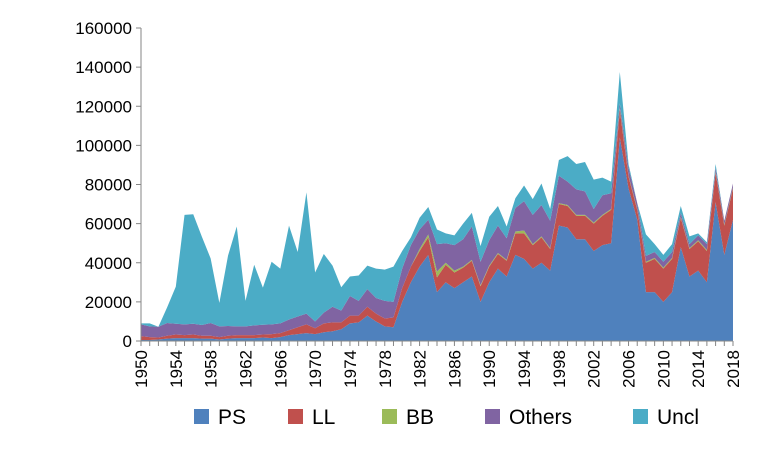 The width and height of the screenshot is (770, 465). What do you see at coordinates (315, 369) in the screenshot?
I see `x-tick-label: 1970` at bounding box center [315, 369].